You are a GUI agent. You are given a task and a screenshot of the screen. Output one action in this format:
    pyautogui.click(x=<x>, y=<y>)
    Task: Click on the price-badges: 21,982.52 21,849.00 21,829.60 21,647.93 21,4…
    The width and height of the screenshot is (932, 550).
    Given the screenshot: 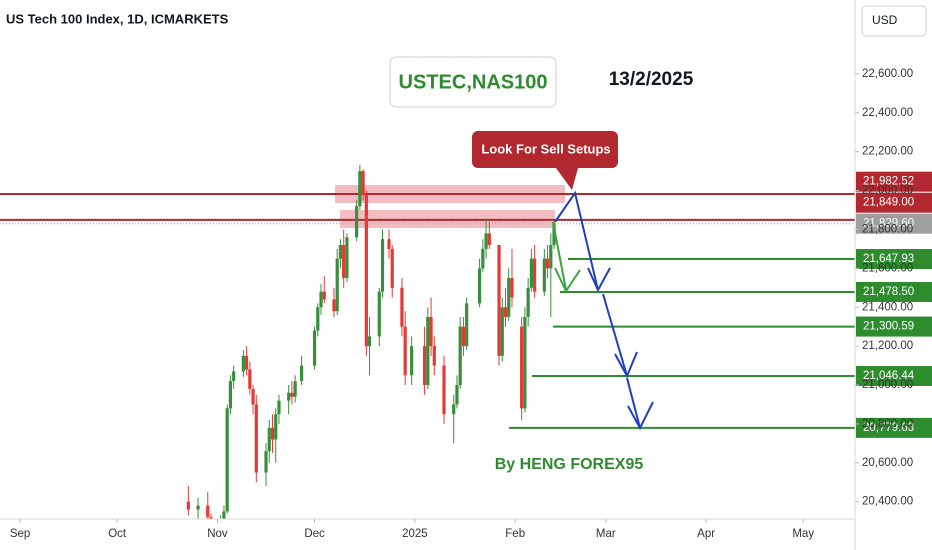 What is the action you would take?
    pyautogui.click(x=894, y=304)
    